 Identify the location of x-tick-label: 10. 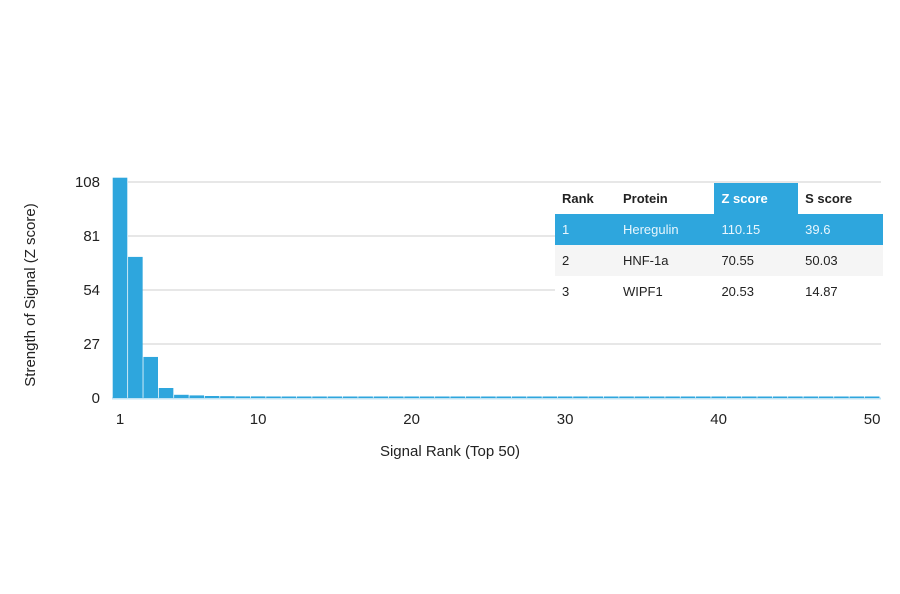
(258, 419).